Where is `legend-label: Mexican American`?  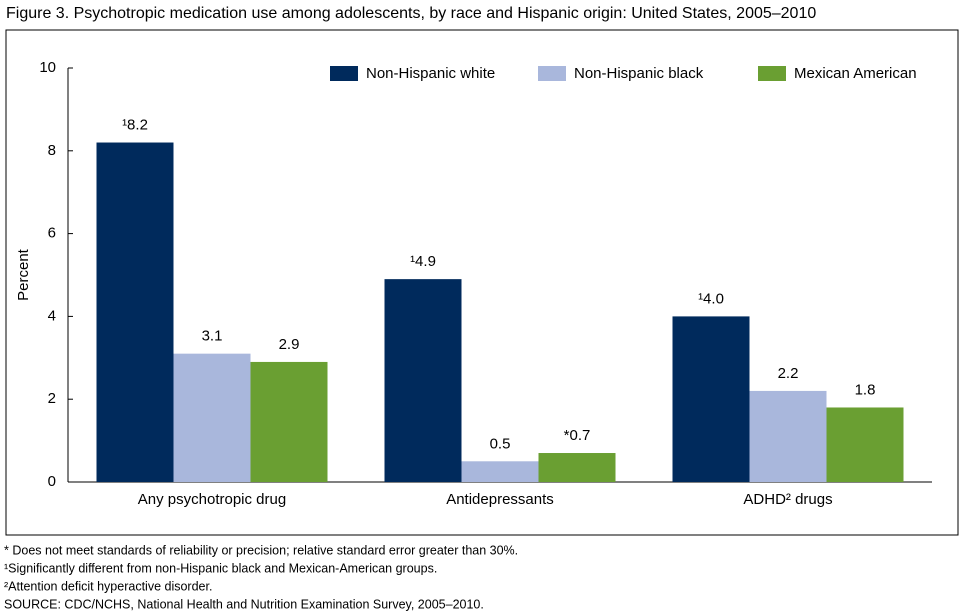
legend-label: Mexican American is located at coordinates (855, 73).